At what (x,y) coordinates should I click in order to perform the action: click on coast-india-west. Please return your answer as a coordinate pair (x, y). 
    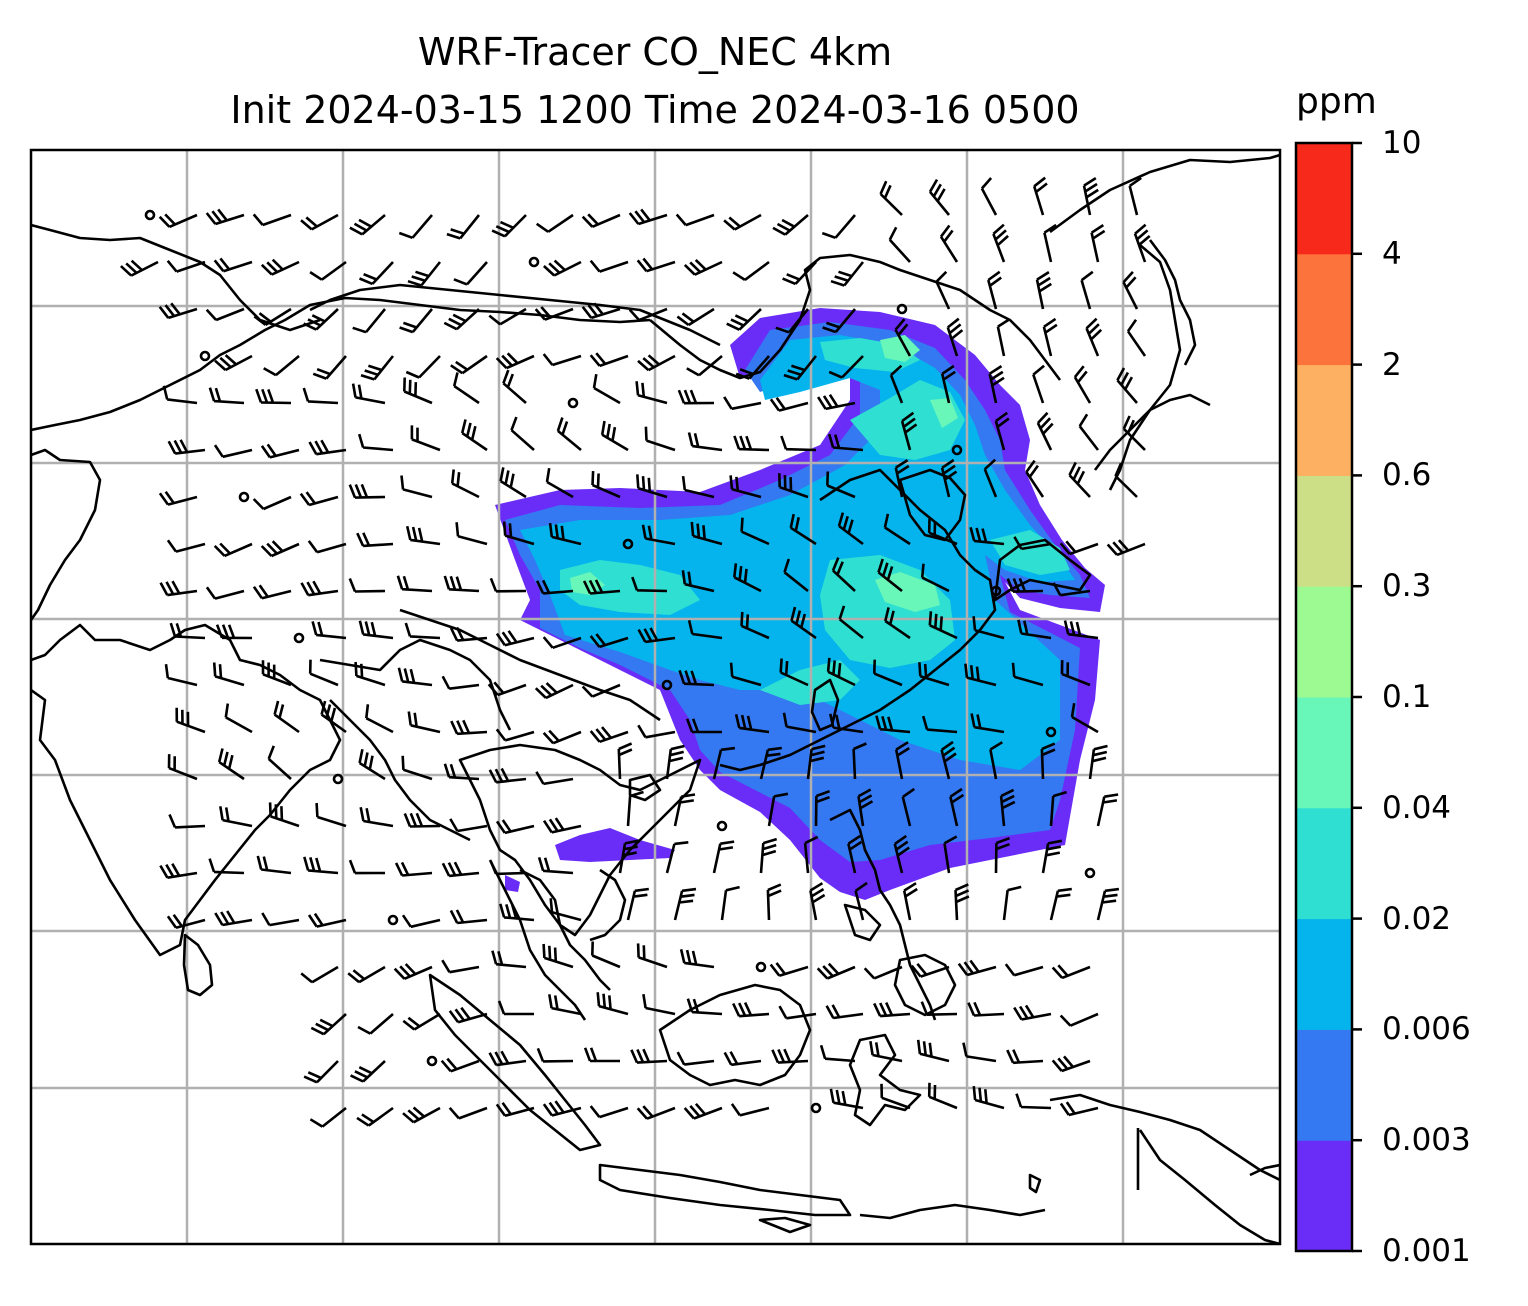
    Looking at the image, I should click on (186, 790).